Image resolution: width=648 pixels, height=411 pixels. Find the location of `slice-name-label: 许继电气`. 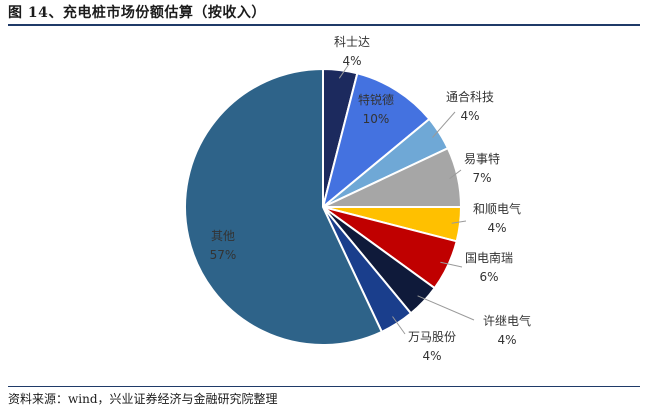

slice-name-label: 许继电气 is located at coordinates (507, 320).